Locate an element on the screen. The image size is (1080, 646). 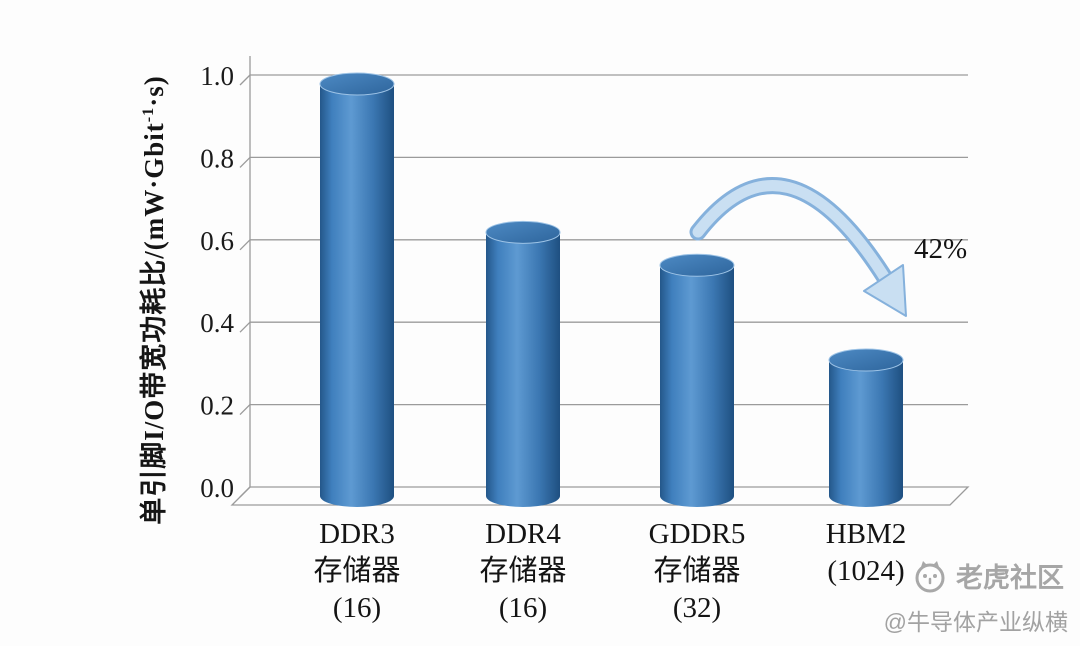
bar-hbm2 is located at coordinates (866, 427).